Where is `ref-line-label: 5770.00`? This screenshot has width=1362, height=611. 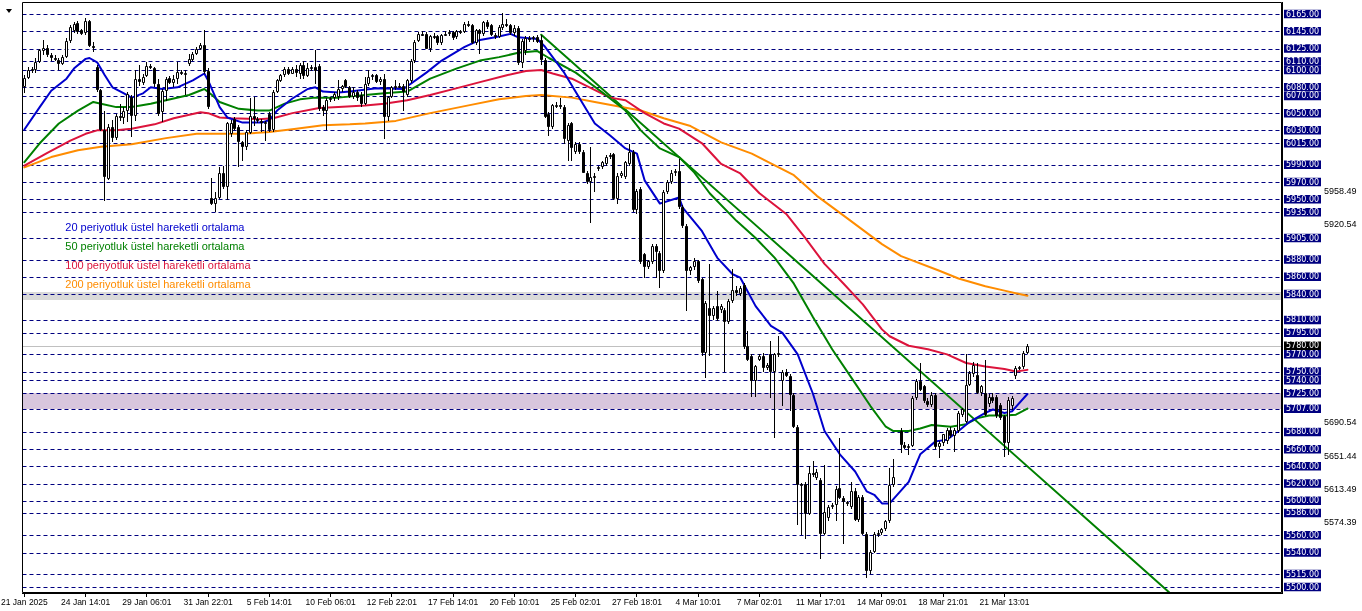 ref-line-label: 5770.00 is located at coordinates (1303, 354).